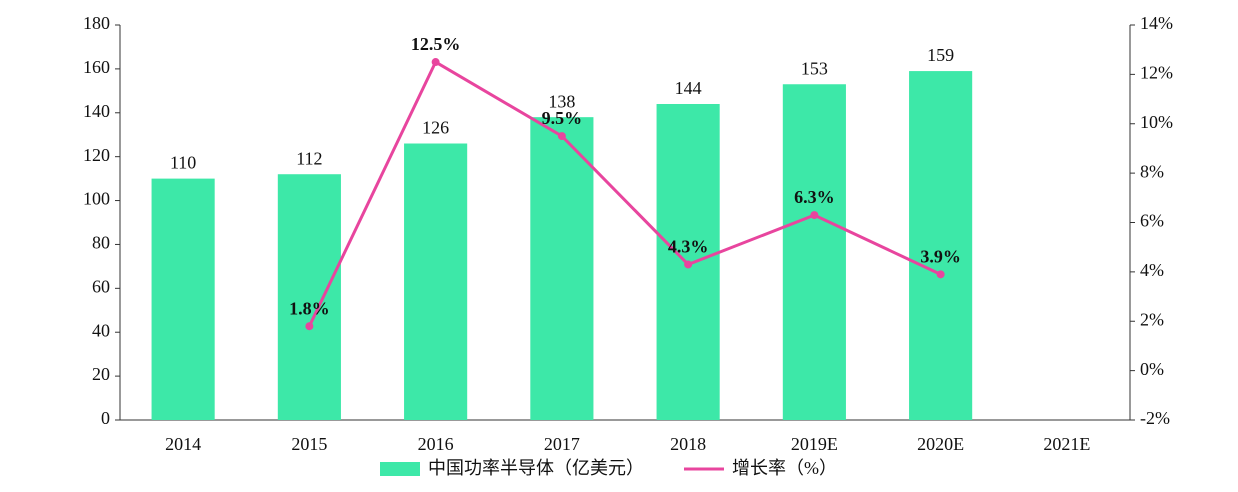 Image resolution: width=1238 pixels, height=492 pixels. I want to click on x-tick-label: 2015, so click(309, 444).